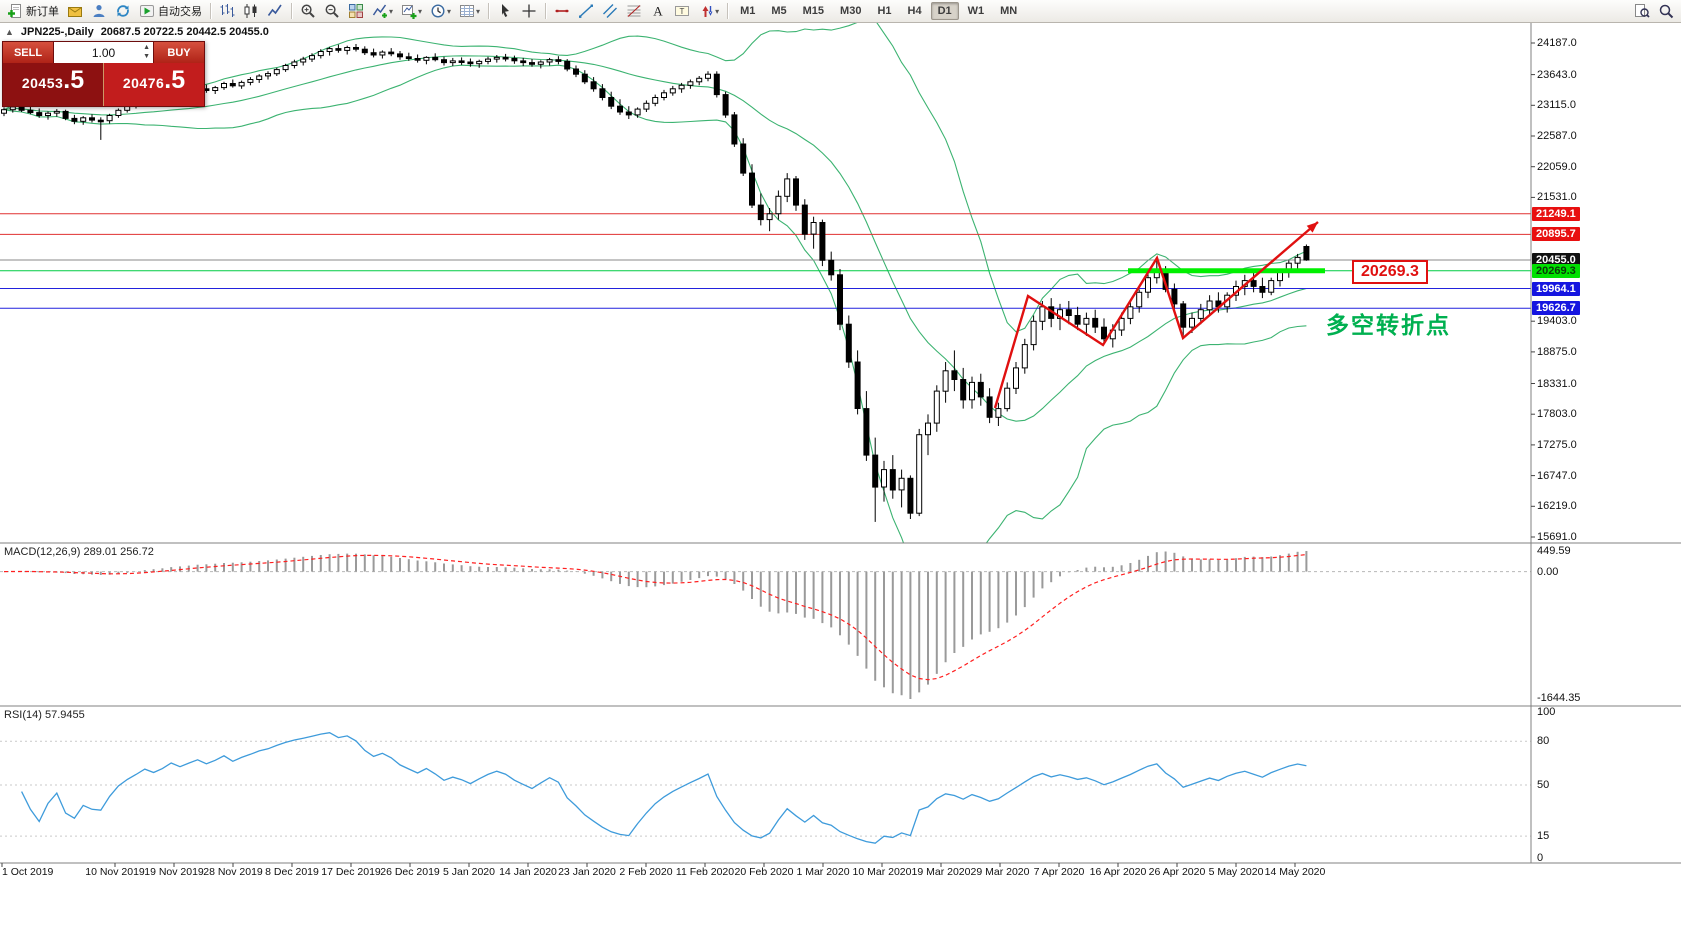  I want to click on timeframe-m5: M5, so click(779, 11).